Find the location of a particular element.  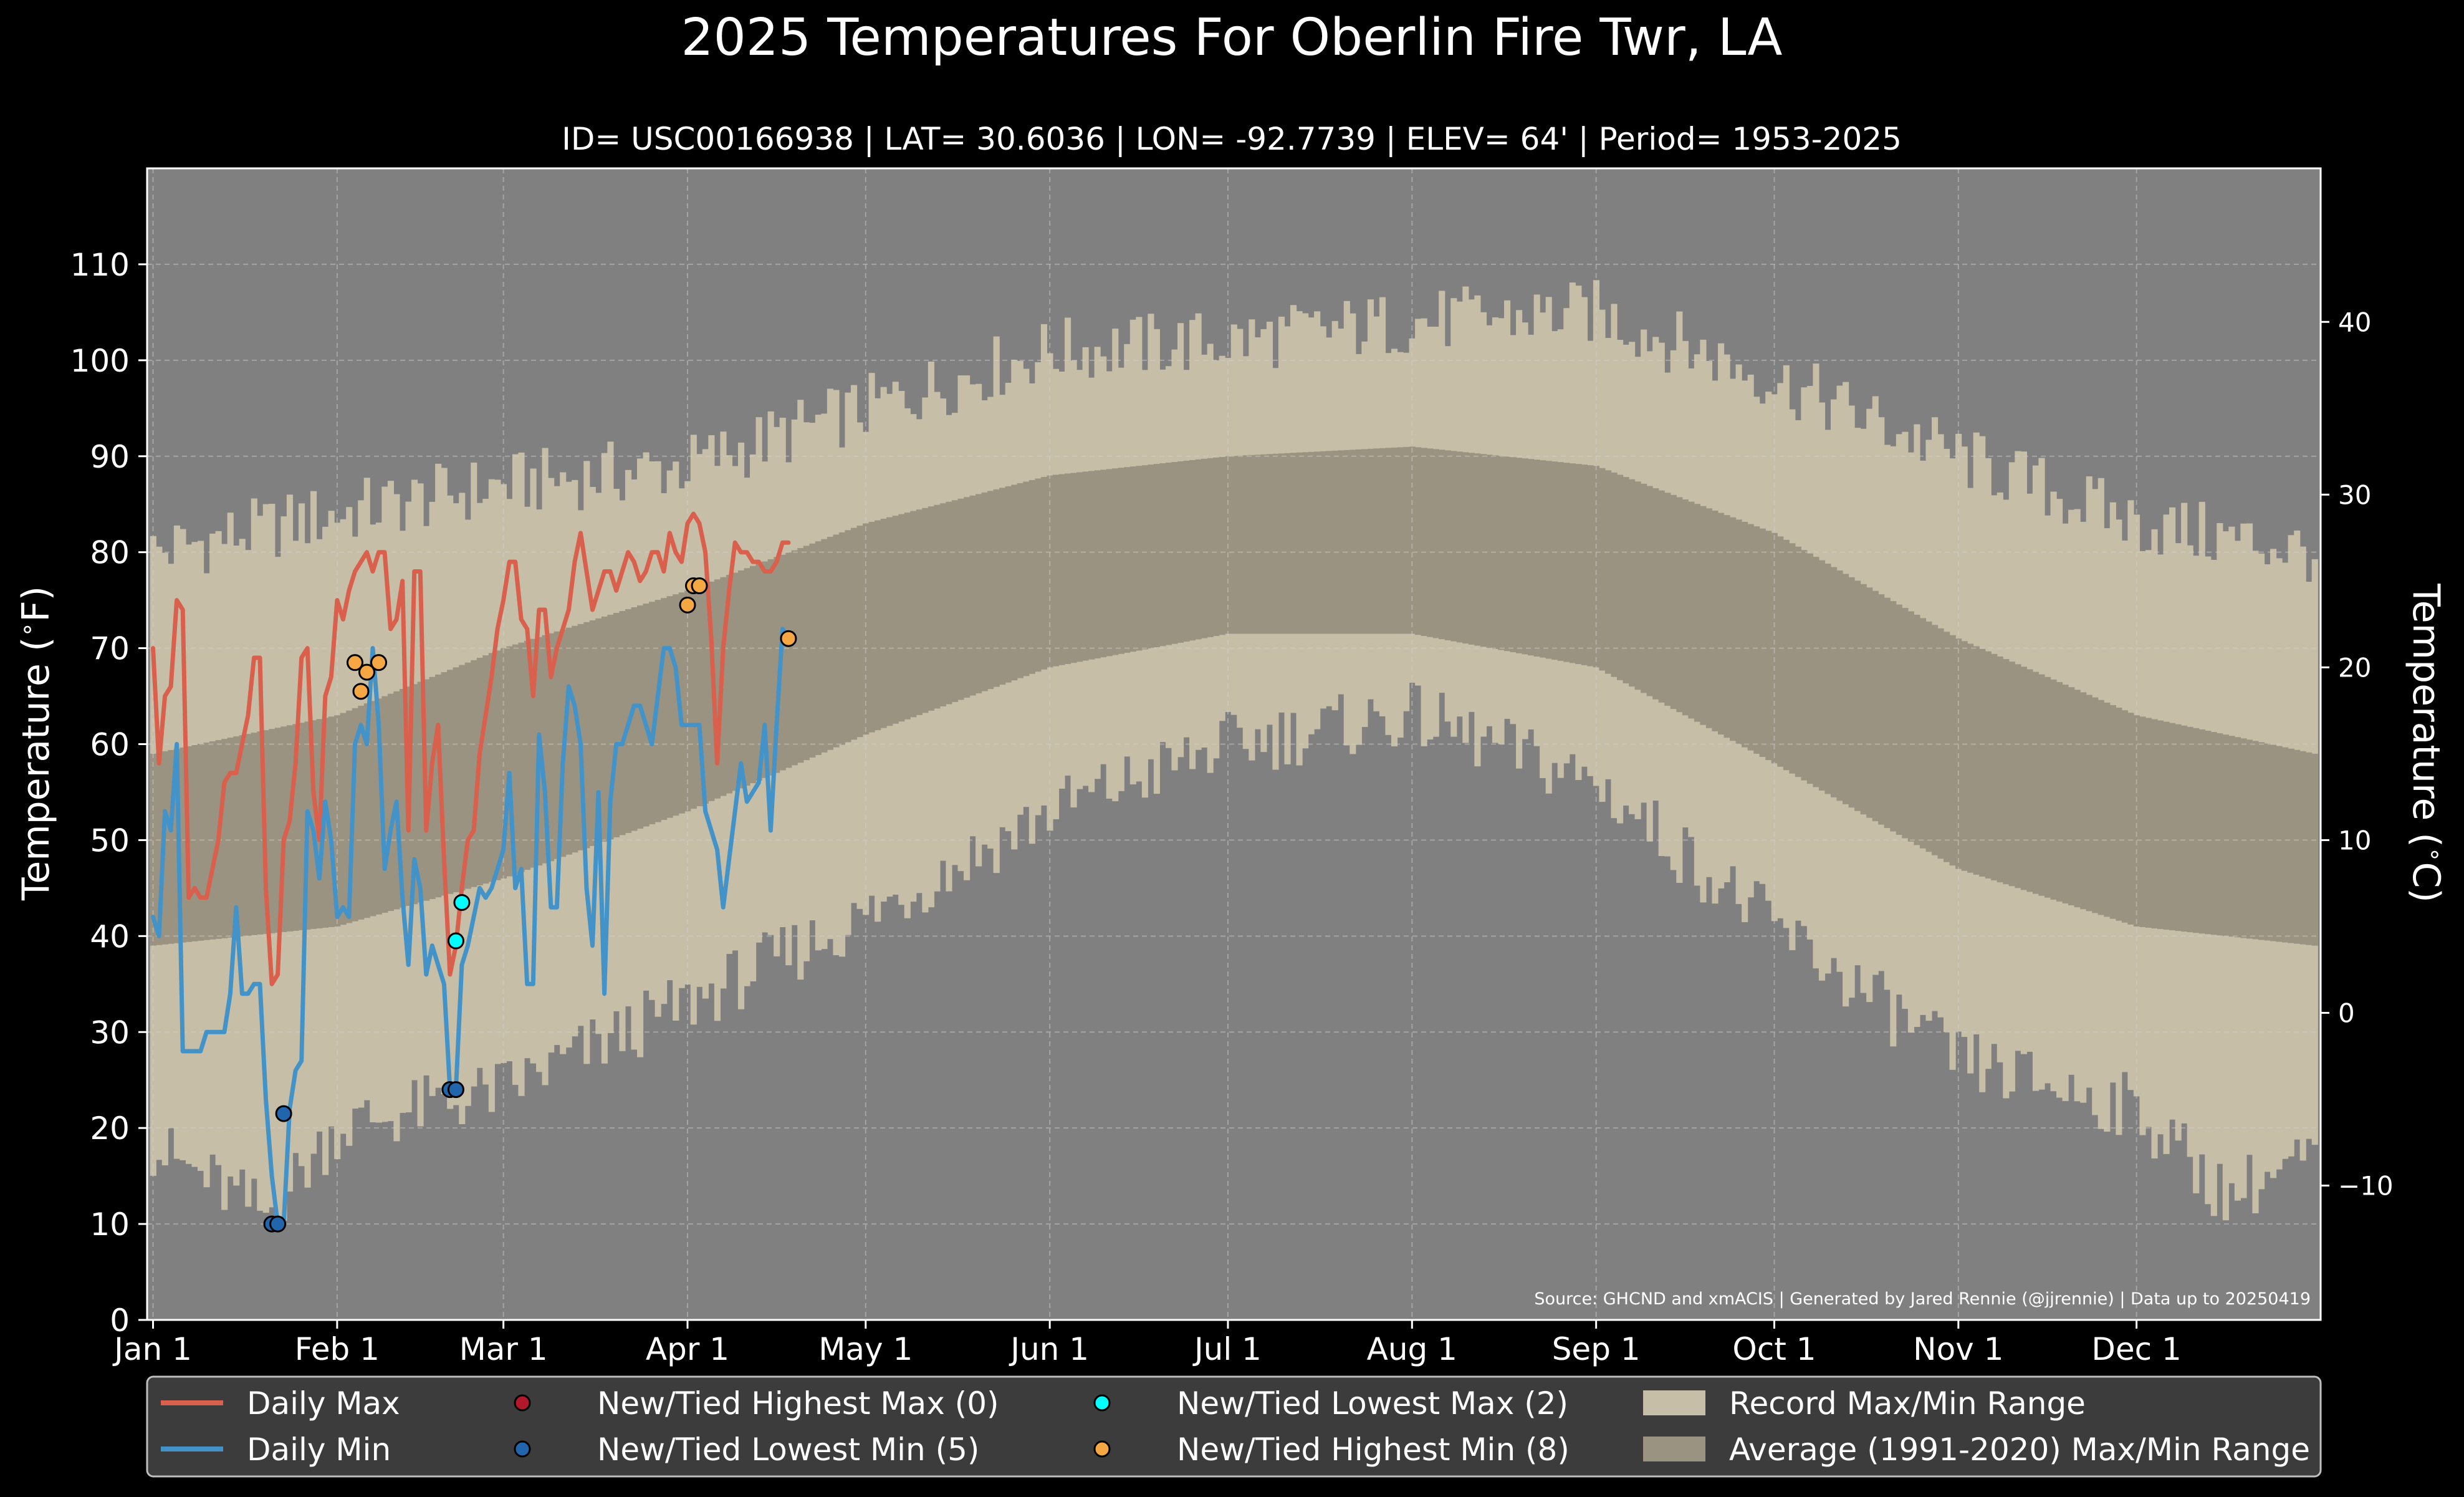

y-tick-label-left: 80 is located at coordinates (110, 553).